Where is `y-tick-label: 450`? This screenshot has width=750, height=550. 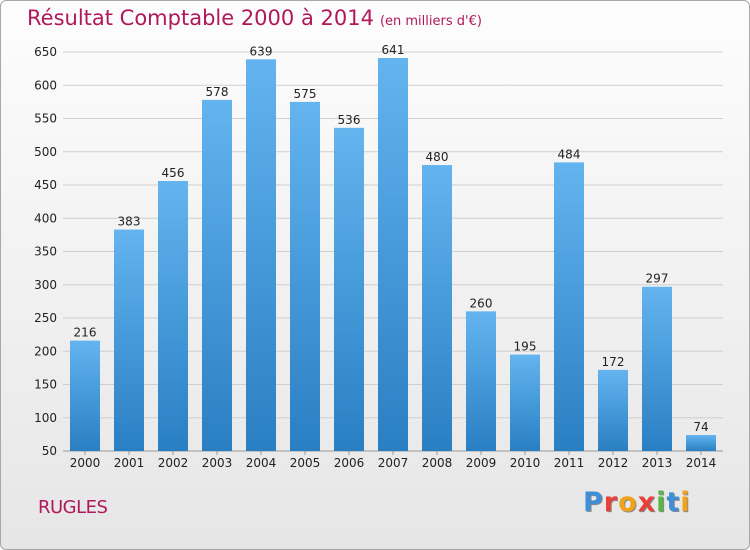 y-tick-label: 450 is located at coordinates (45, 185).